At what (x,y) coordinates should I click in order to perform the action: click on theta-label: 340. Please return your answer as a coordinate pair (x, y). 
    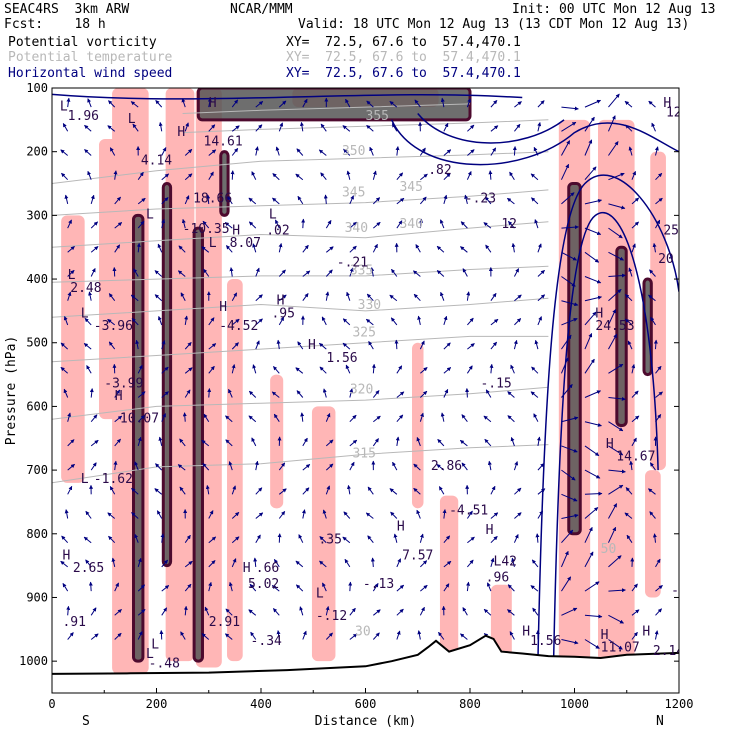
    Looking at the image, I should click on (356, 228).